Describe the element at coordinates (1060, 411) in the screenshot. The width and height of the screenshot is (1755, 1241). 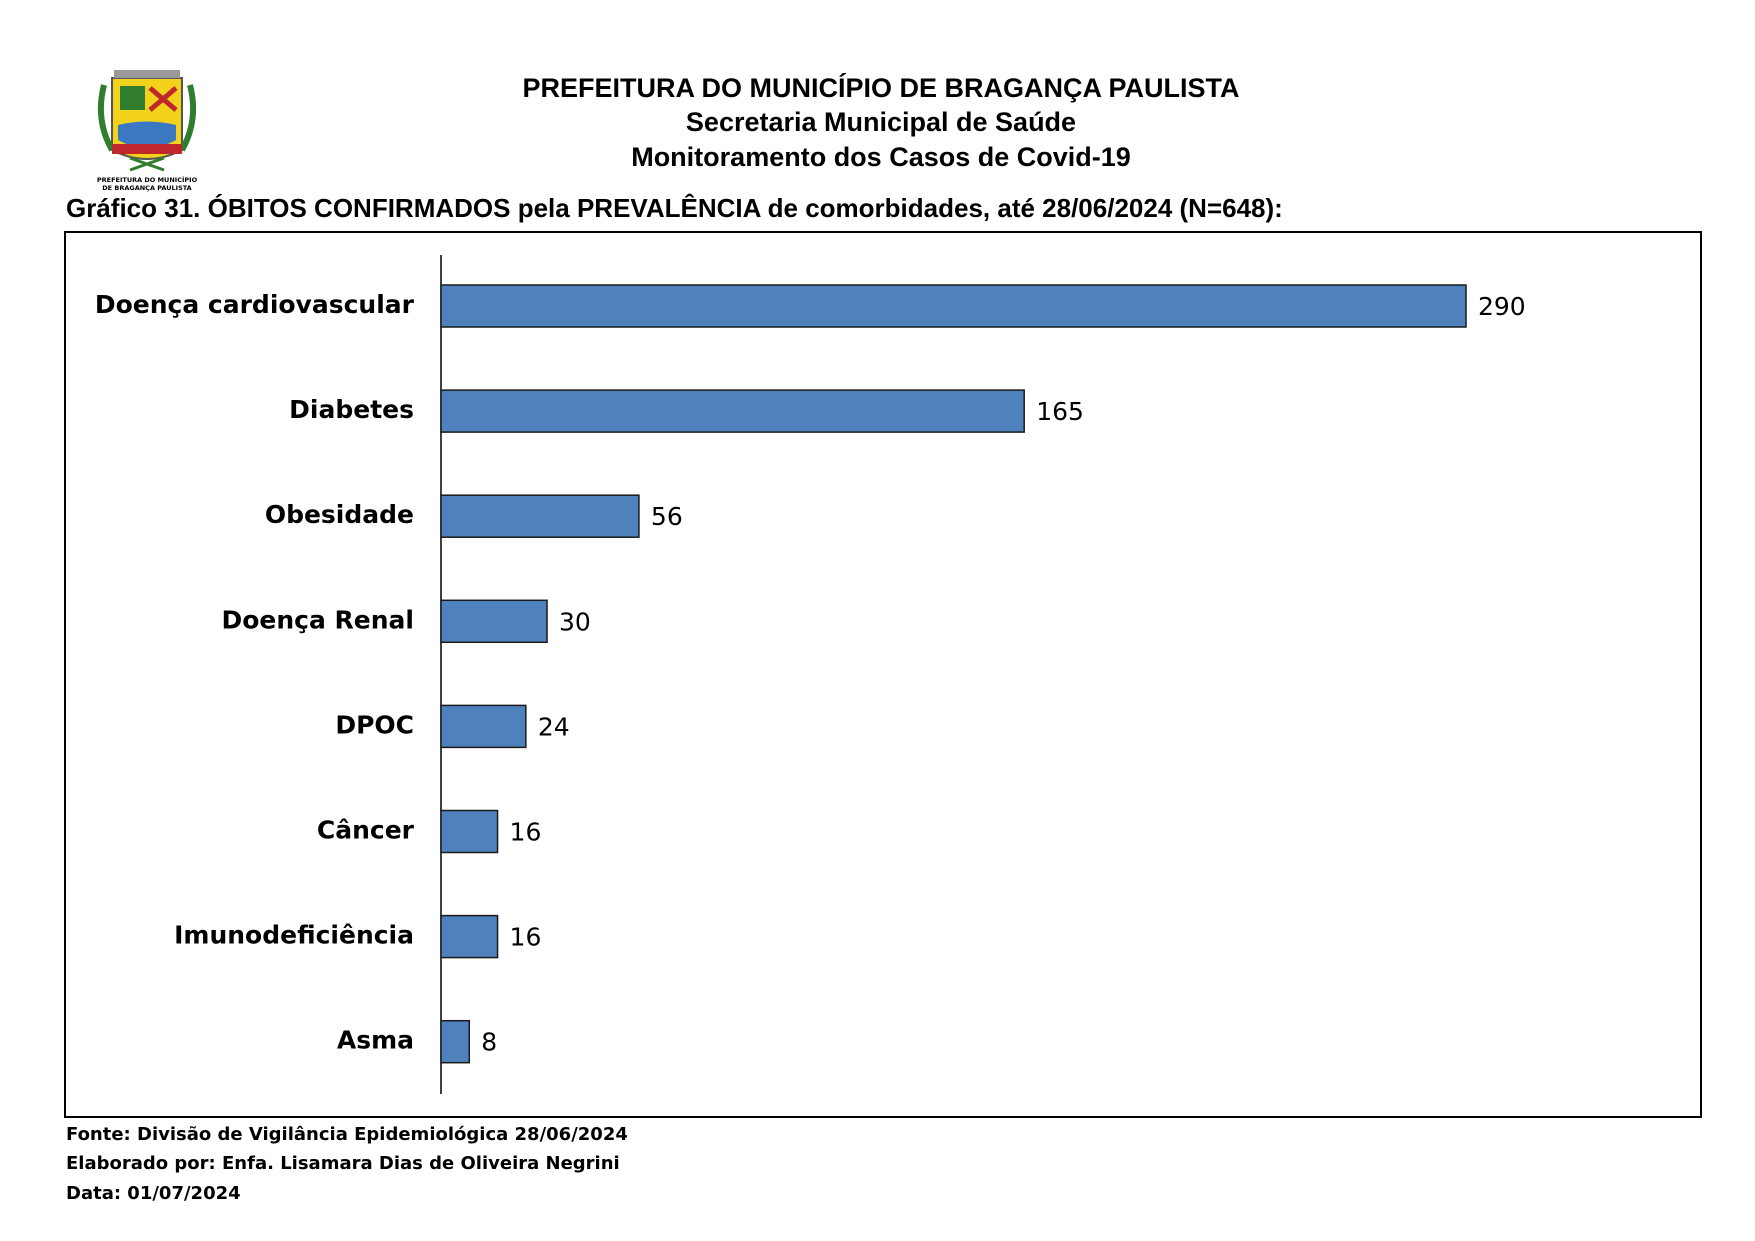
I see `value-label: 165` at that location.